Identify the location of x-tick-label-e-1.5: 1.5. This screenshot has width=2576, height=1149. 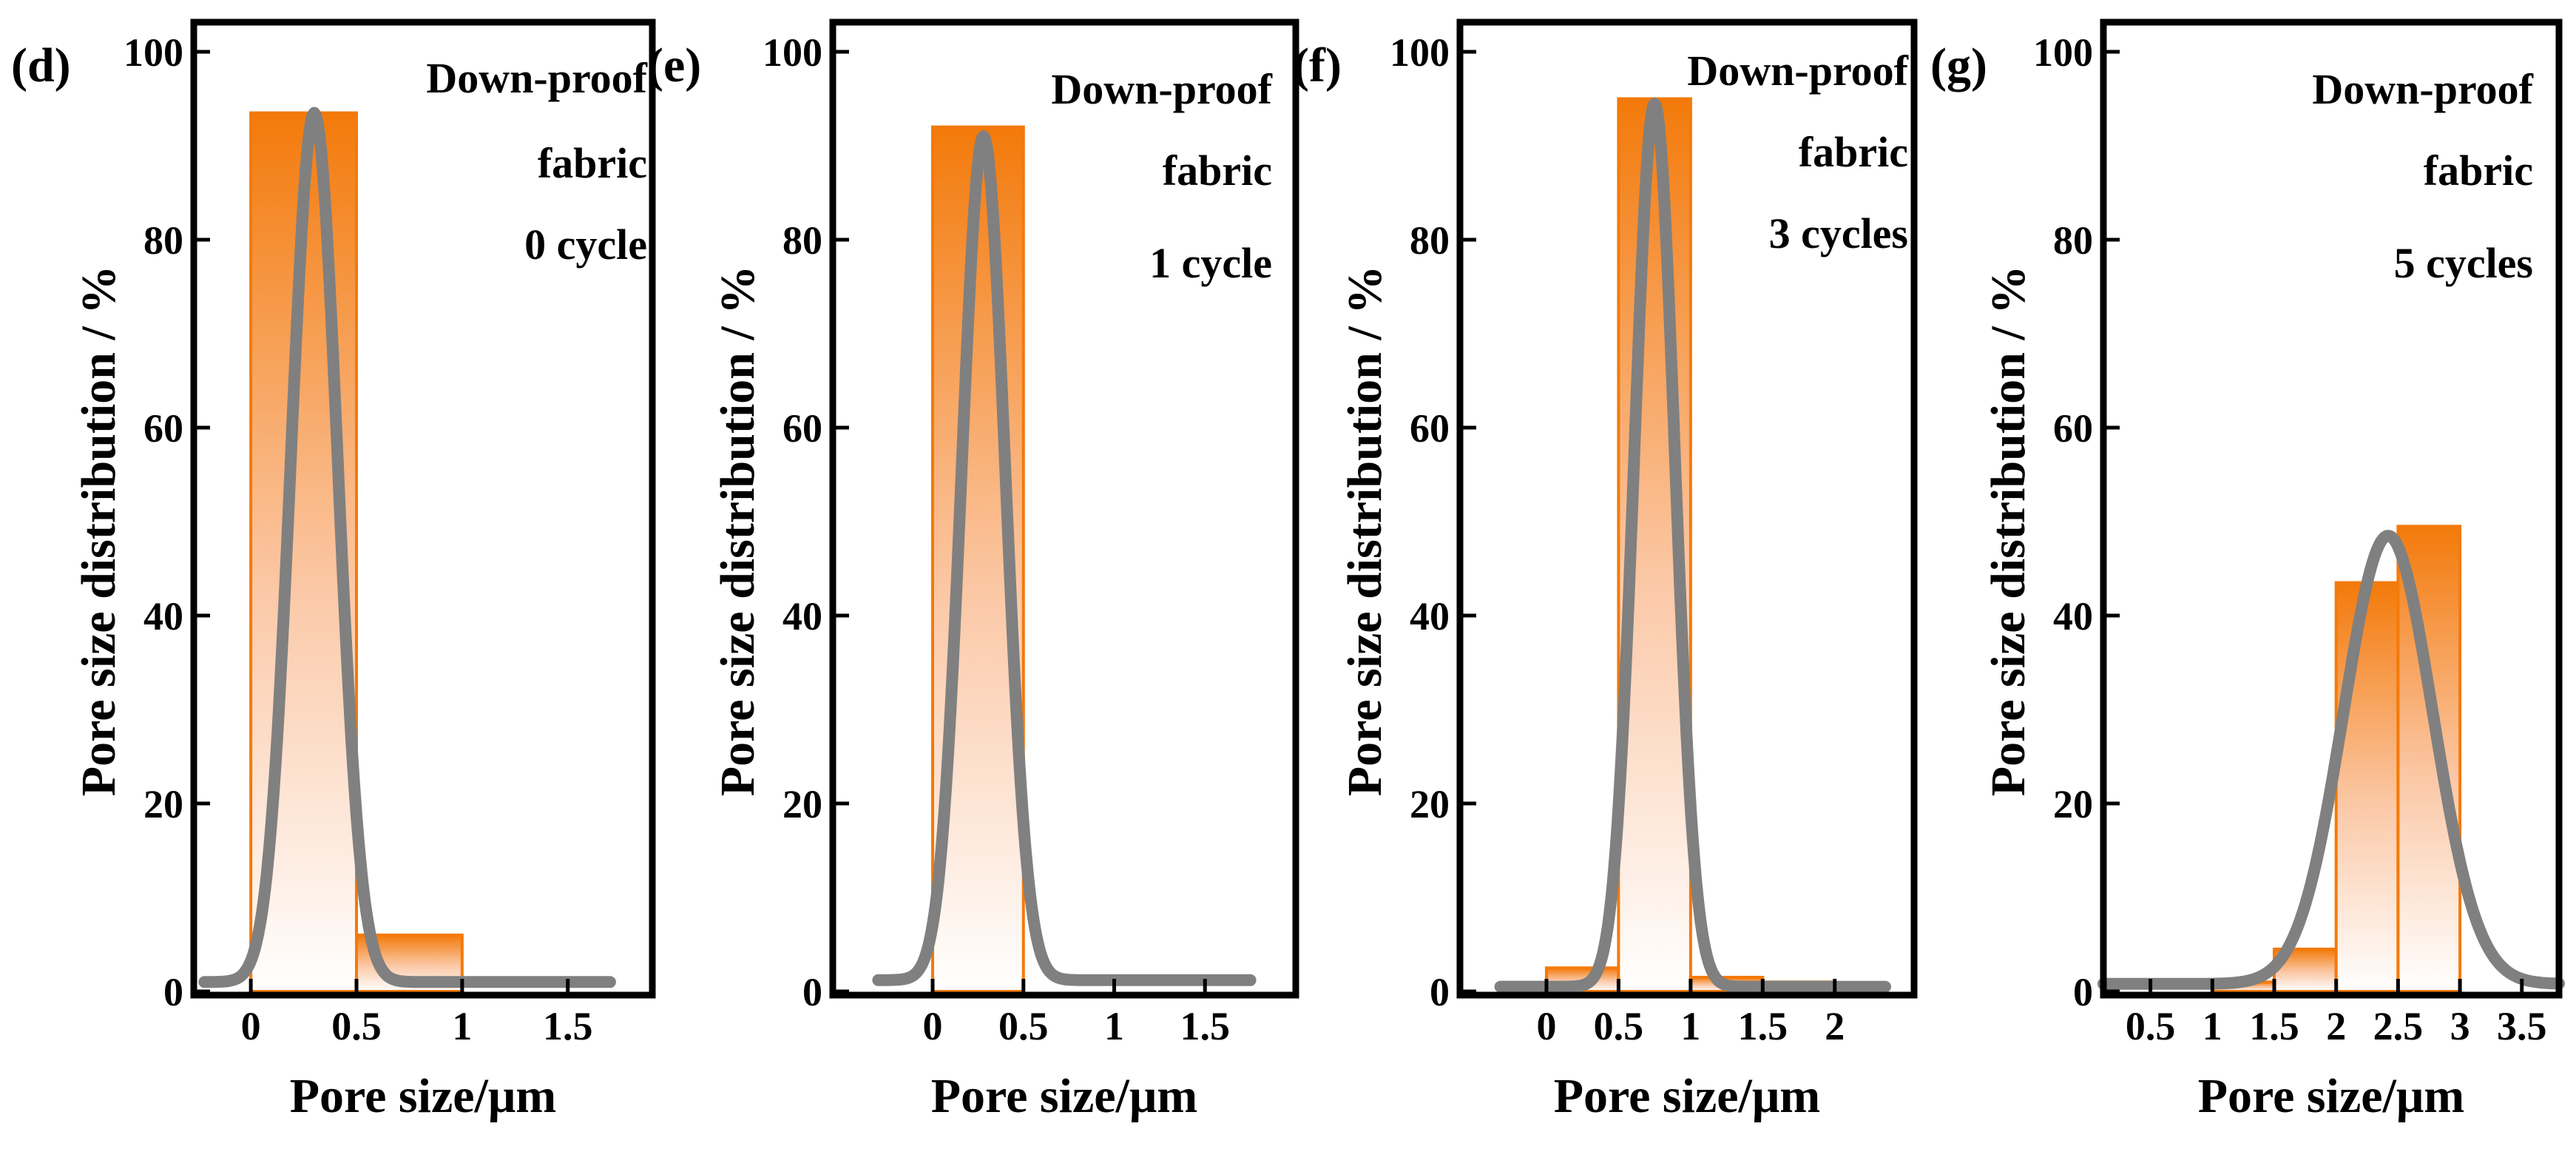
(1205, 1026).